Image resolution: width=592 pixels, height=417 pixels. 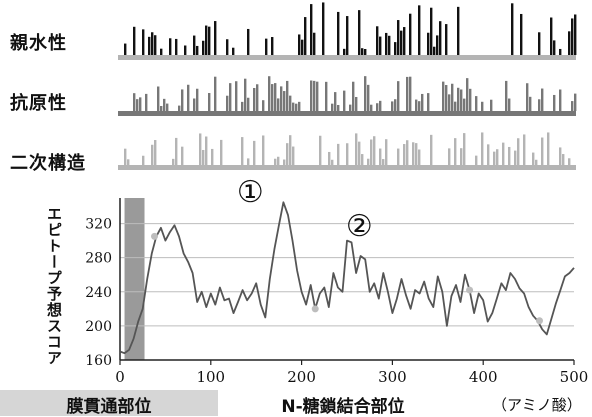 I want to click on y-tick-label: 320, so click(x=98, y=225).